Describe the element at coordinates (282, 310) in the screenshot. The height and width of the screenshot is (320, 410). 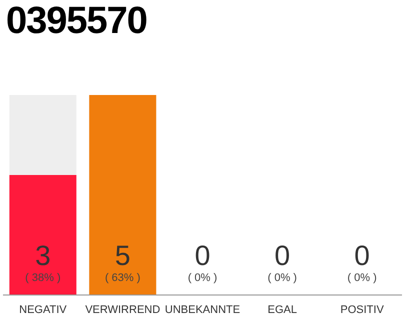
I see `x-tick-label: EGAL` at that location.